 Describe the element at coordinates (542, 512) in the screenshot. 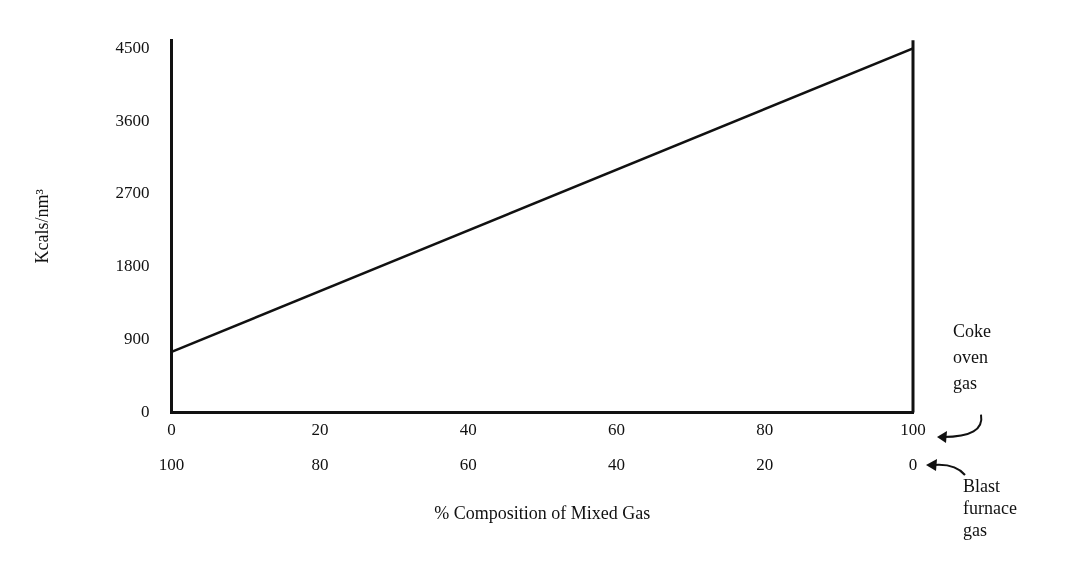

I see `x-axis-title: % Composition of Mixed Gas` at that location.